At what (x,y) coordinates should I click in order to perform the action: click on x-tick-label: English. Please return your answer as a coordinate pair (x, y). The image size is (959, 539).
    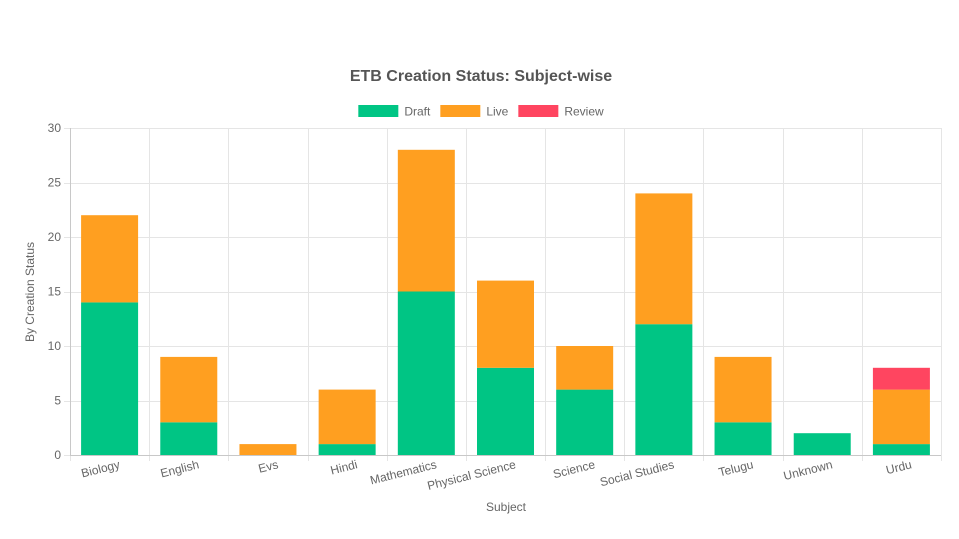
    Looking at the image, I should click on (180, 468).